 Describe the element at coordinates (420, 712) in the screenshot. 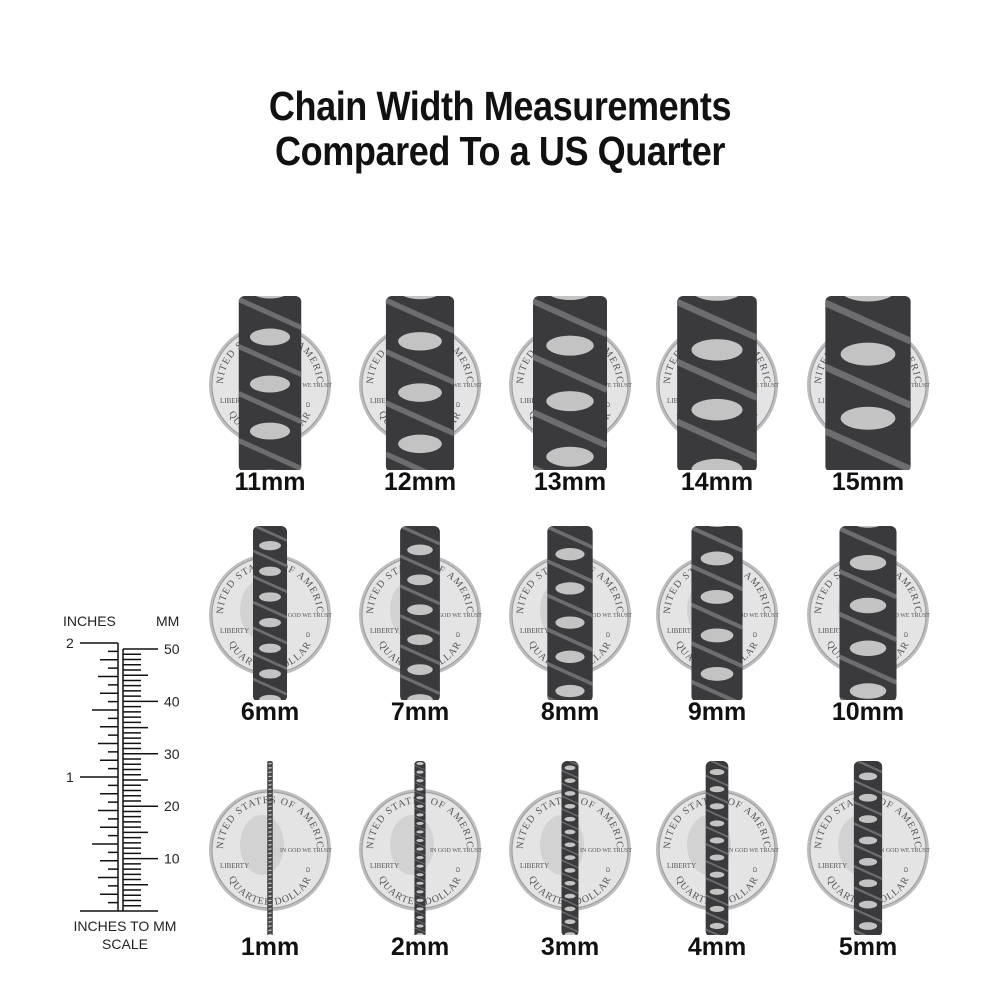

I see `chain-width-label: 7mm` at that location.